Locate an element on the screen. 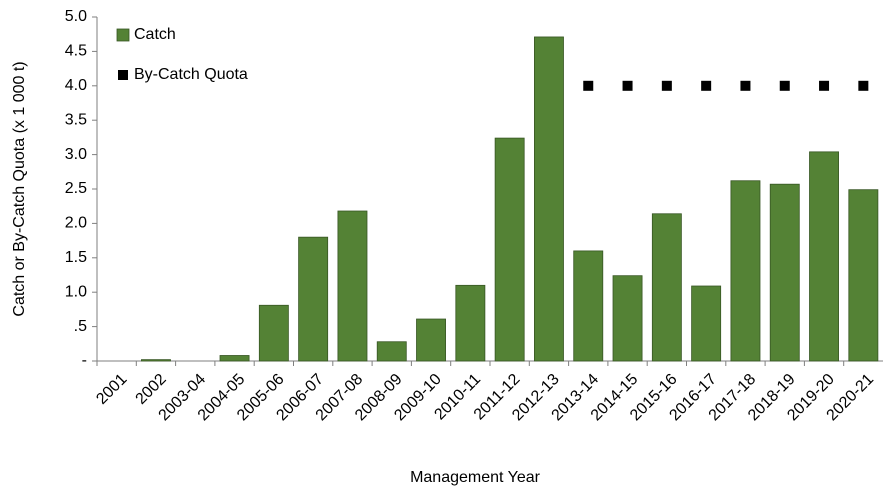 The width and height of the screenshot is (883, 489). x-axis-title: Management Year is located at coordinates (475, 477).